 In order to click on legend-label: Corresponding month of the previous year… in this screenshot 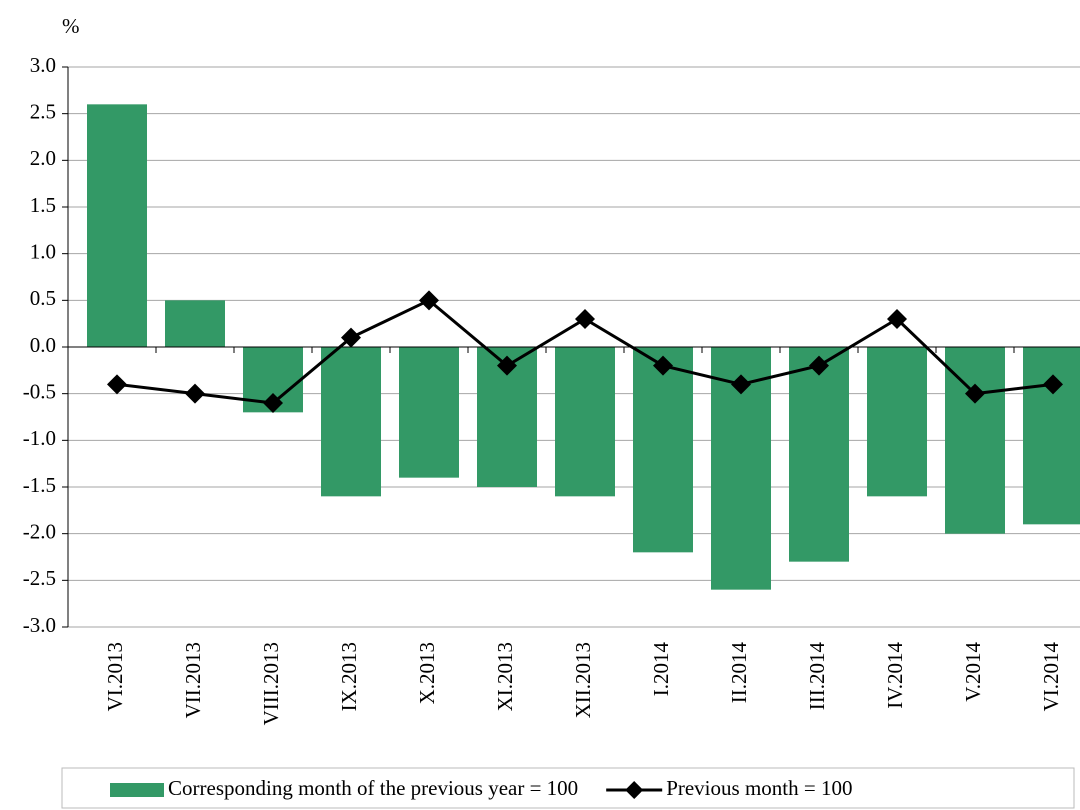, I will do `click(373, 788)`.